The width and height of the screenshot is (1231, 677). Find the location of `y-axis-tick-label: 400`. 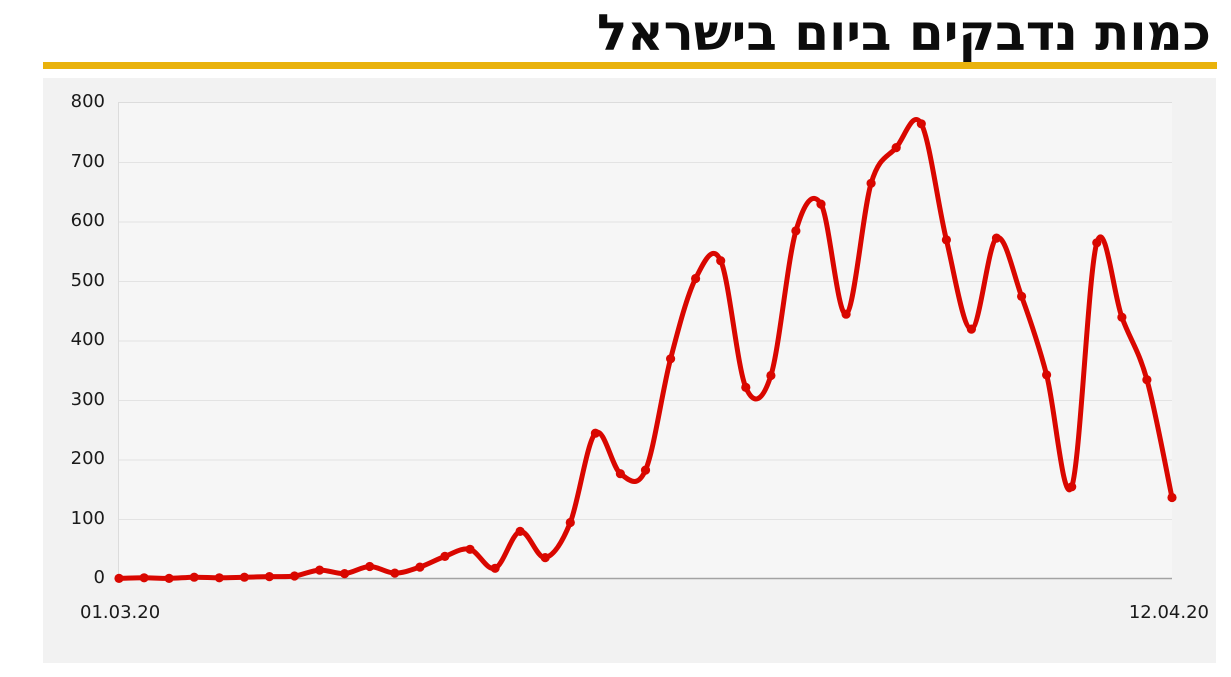

y-axis-tick-label: 400 is located at coordinates (87, 339).